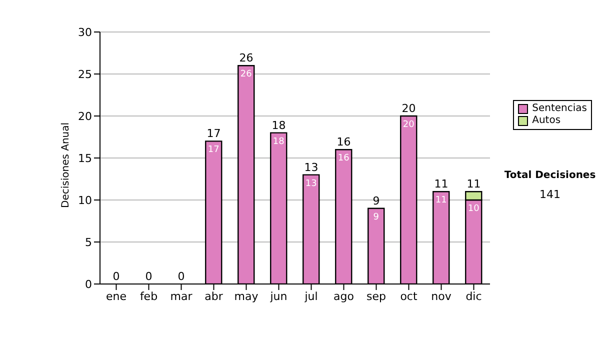  Describe the element at coordinates (66, 165) in the screenshot. I see `y-axis-title: Decisiones Anual` at that location.